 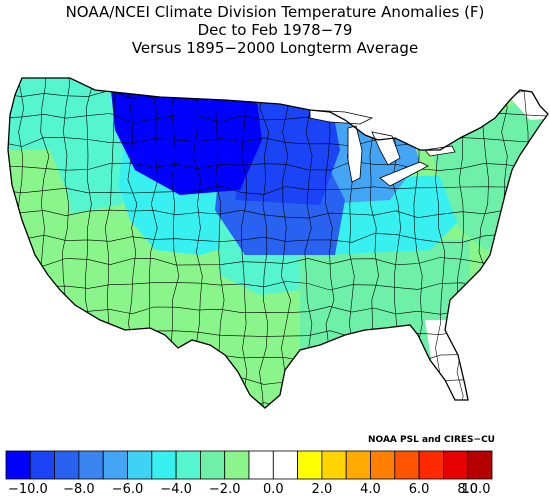 I want to click on color-scale-tick-label: 2.0, so click(x=322, y=489).